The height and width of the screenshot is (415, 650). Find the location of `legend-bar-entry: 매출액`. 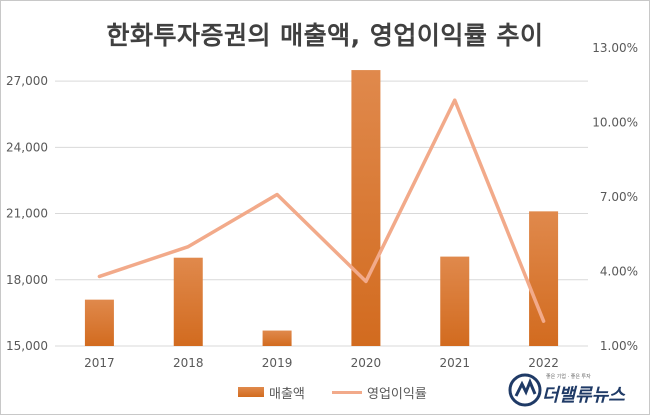

legend-bar-entry: 매출액 is located at coordinates (271, 392).